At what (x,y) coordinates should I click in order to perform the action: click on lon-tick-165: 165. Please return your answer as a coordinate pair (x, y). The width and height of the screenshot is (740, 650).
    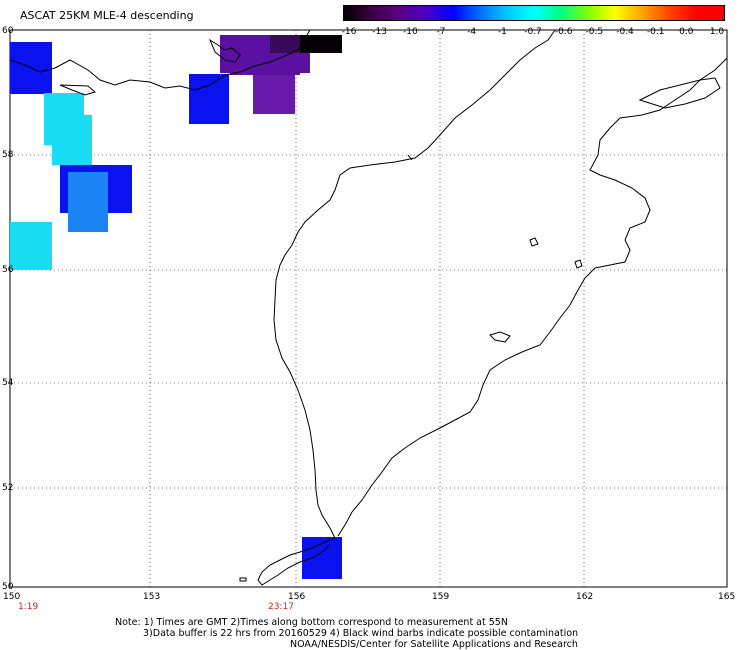
    Looking at the image, I should click on (727, 597).